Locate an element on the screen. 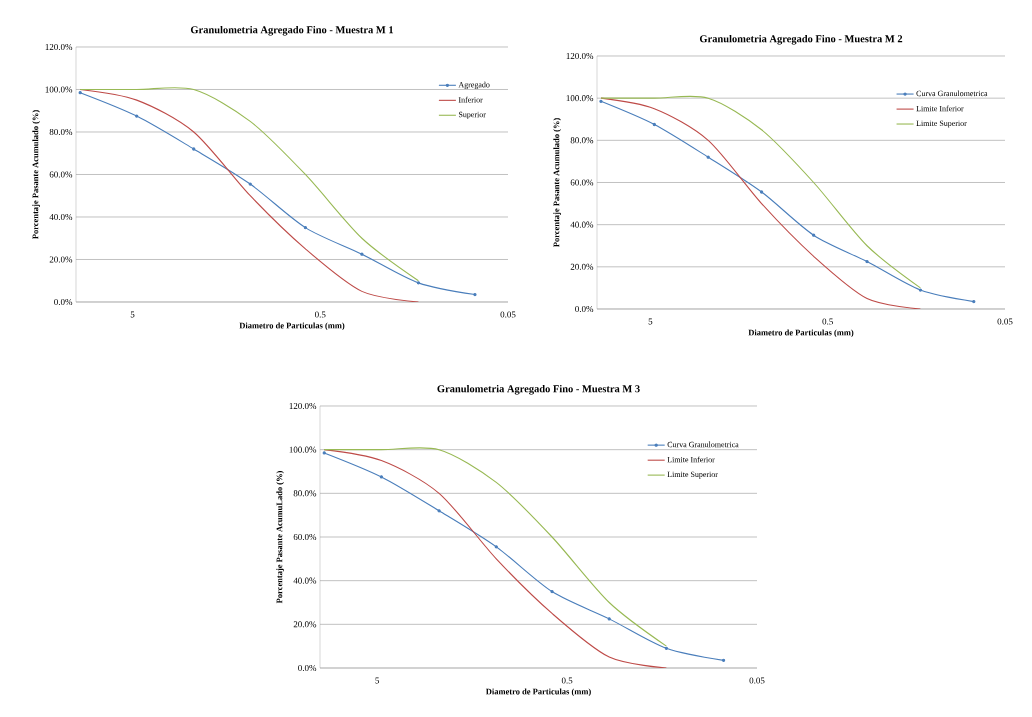 This screenshot has width=1032, height=717. chart-title: Granulometria Agregado Fino - Muestra M 2 is located at coordinates (801, 39).